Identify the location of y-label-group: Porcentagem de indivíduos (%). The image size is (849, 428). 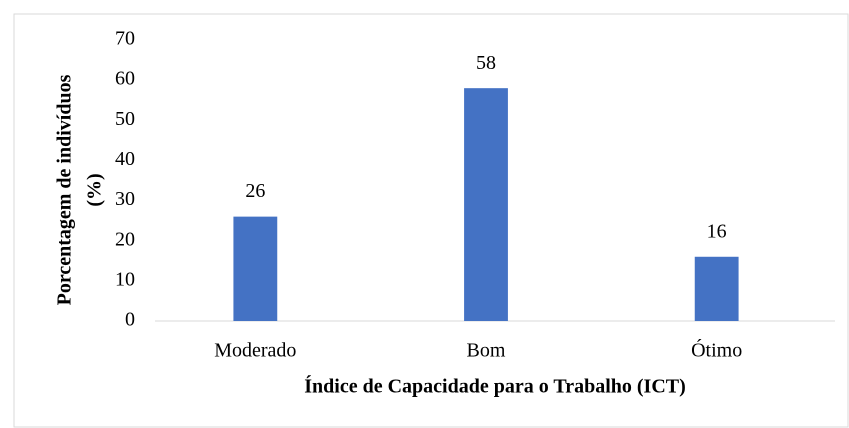
(80, 189).